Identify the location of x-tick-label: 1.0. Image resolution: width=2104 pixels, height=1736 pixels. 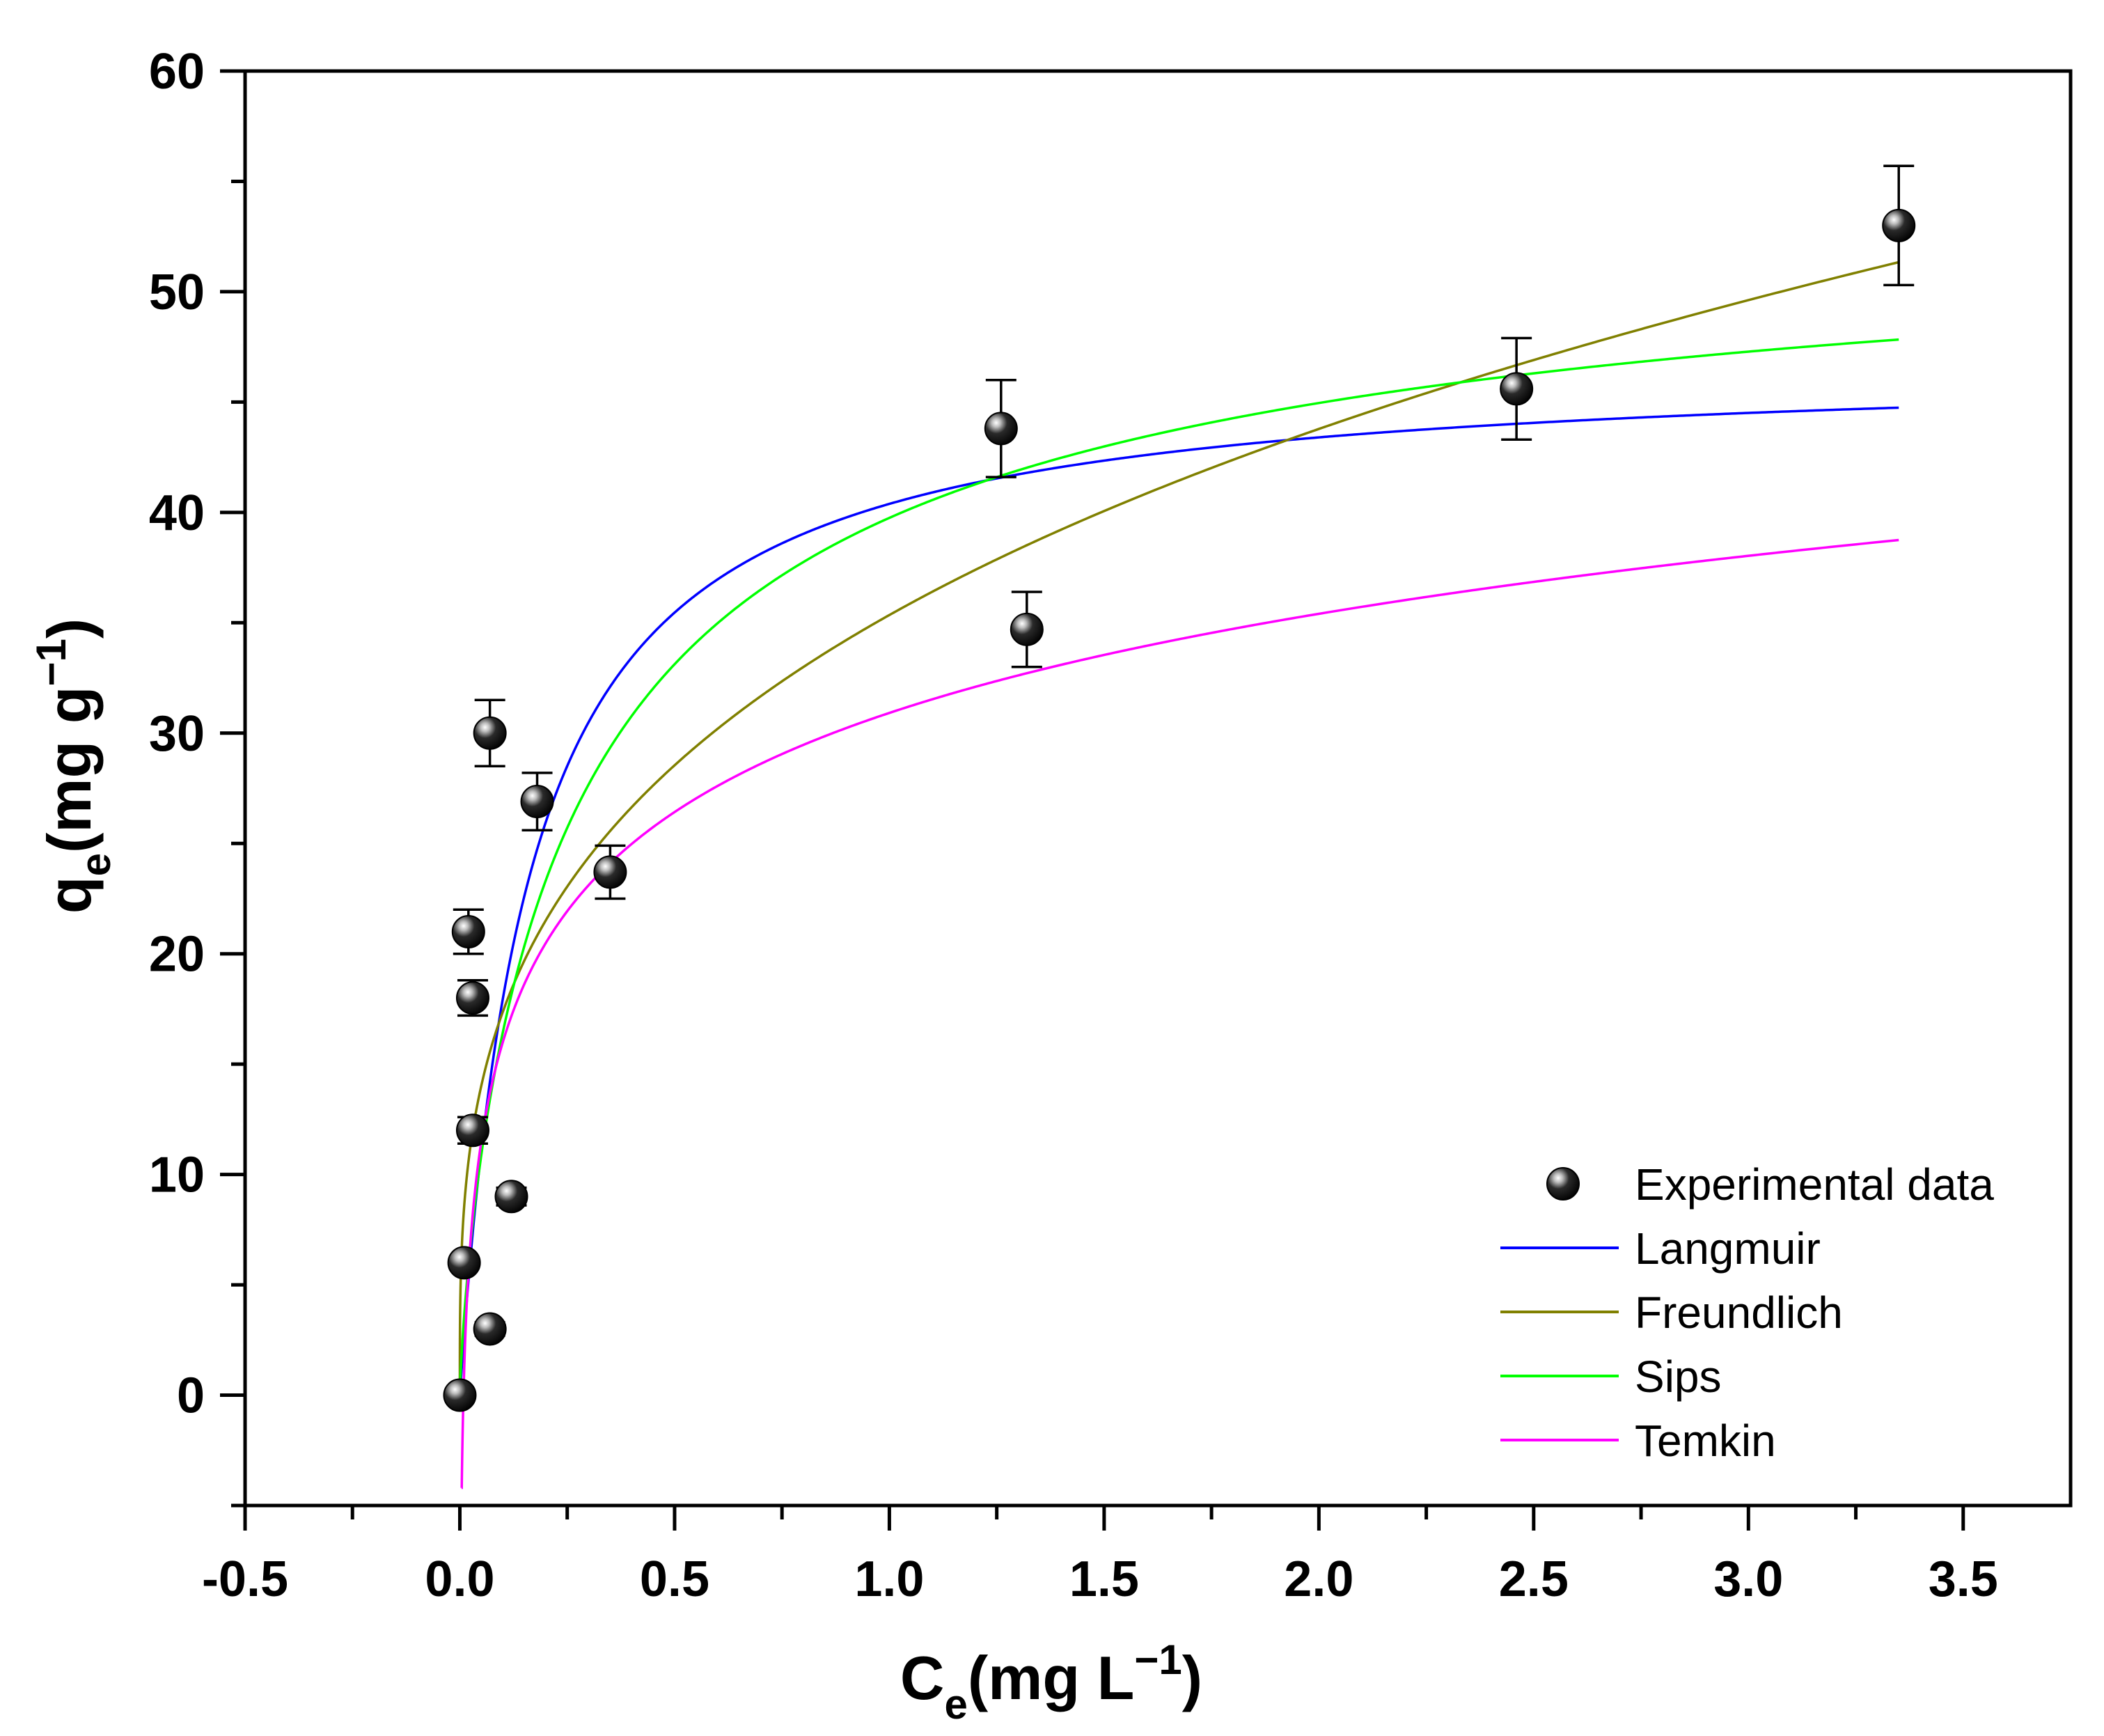
(889, 1579).